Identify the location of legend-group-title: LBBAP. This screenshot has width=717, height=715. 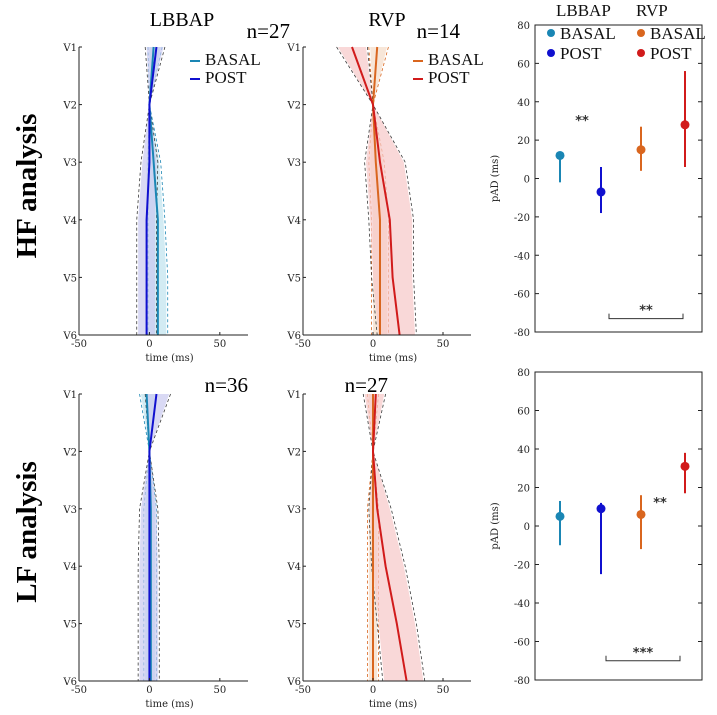
(583, 10).